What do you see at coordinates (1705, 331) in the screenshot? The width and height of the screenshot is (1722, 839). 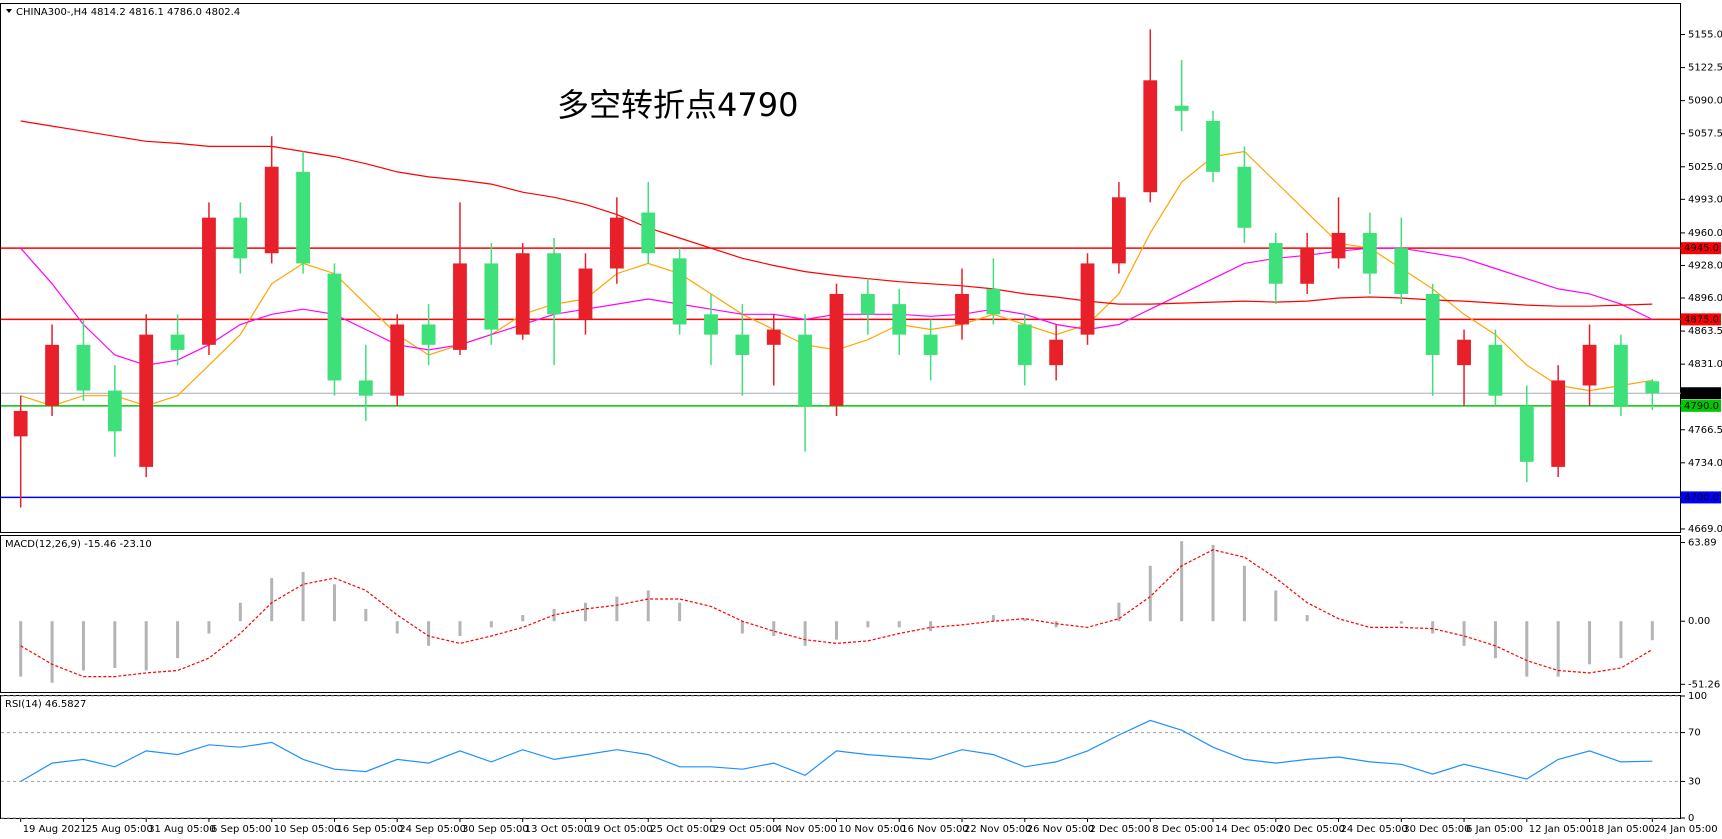 I see `y-tick-label: 4863.5` at bounding box center [1705, 331].